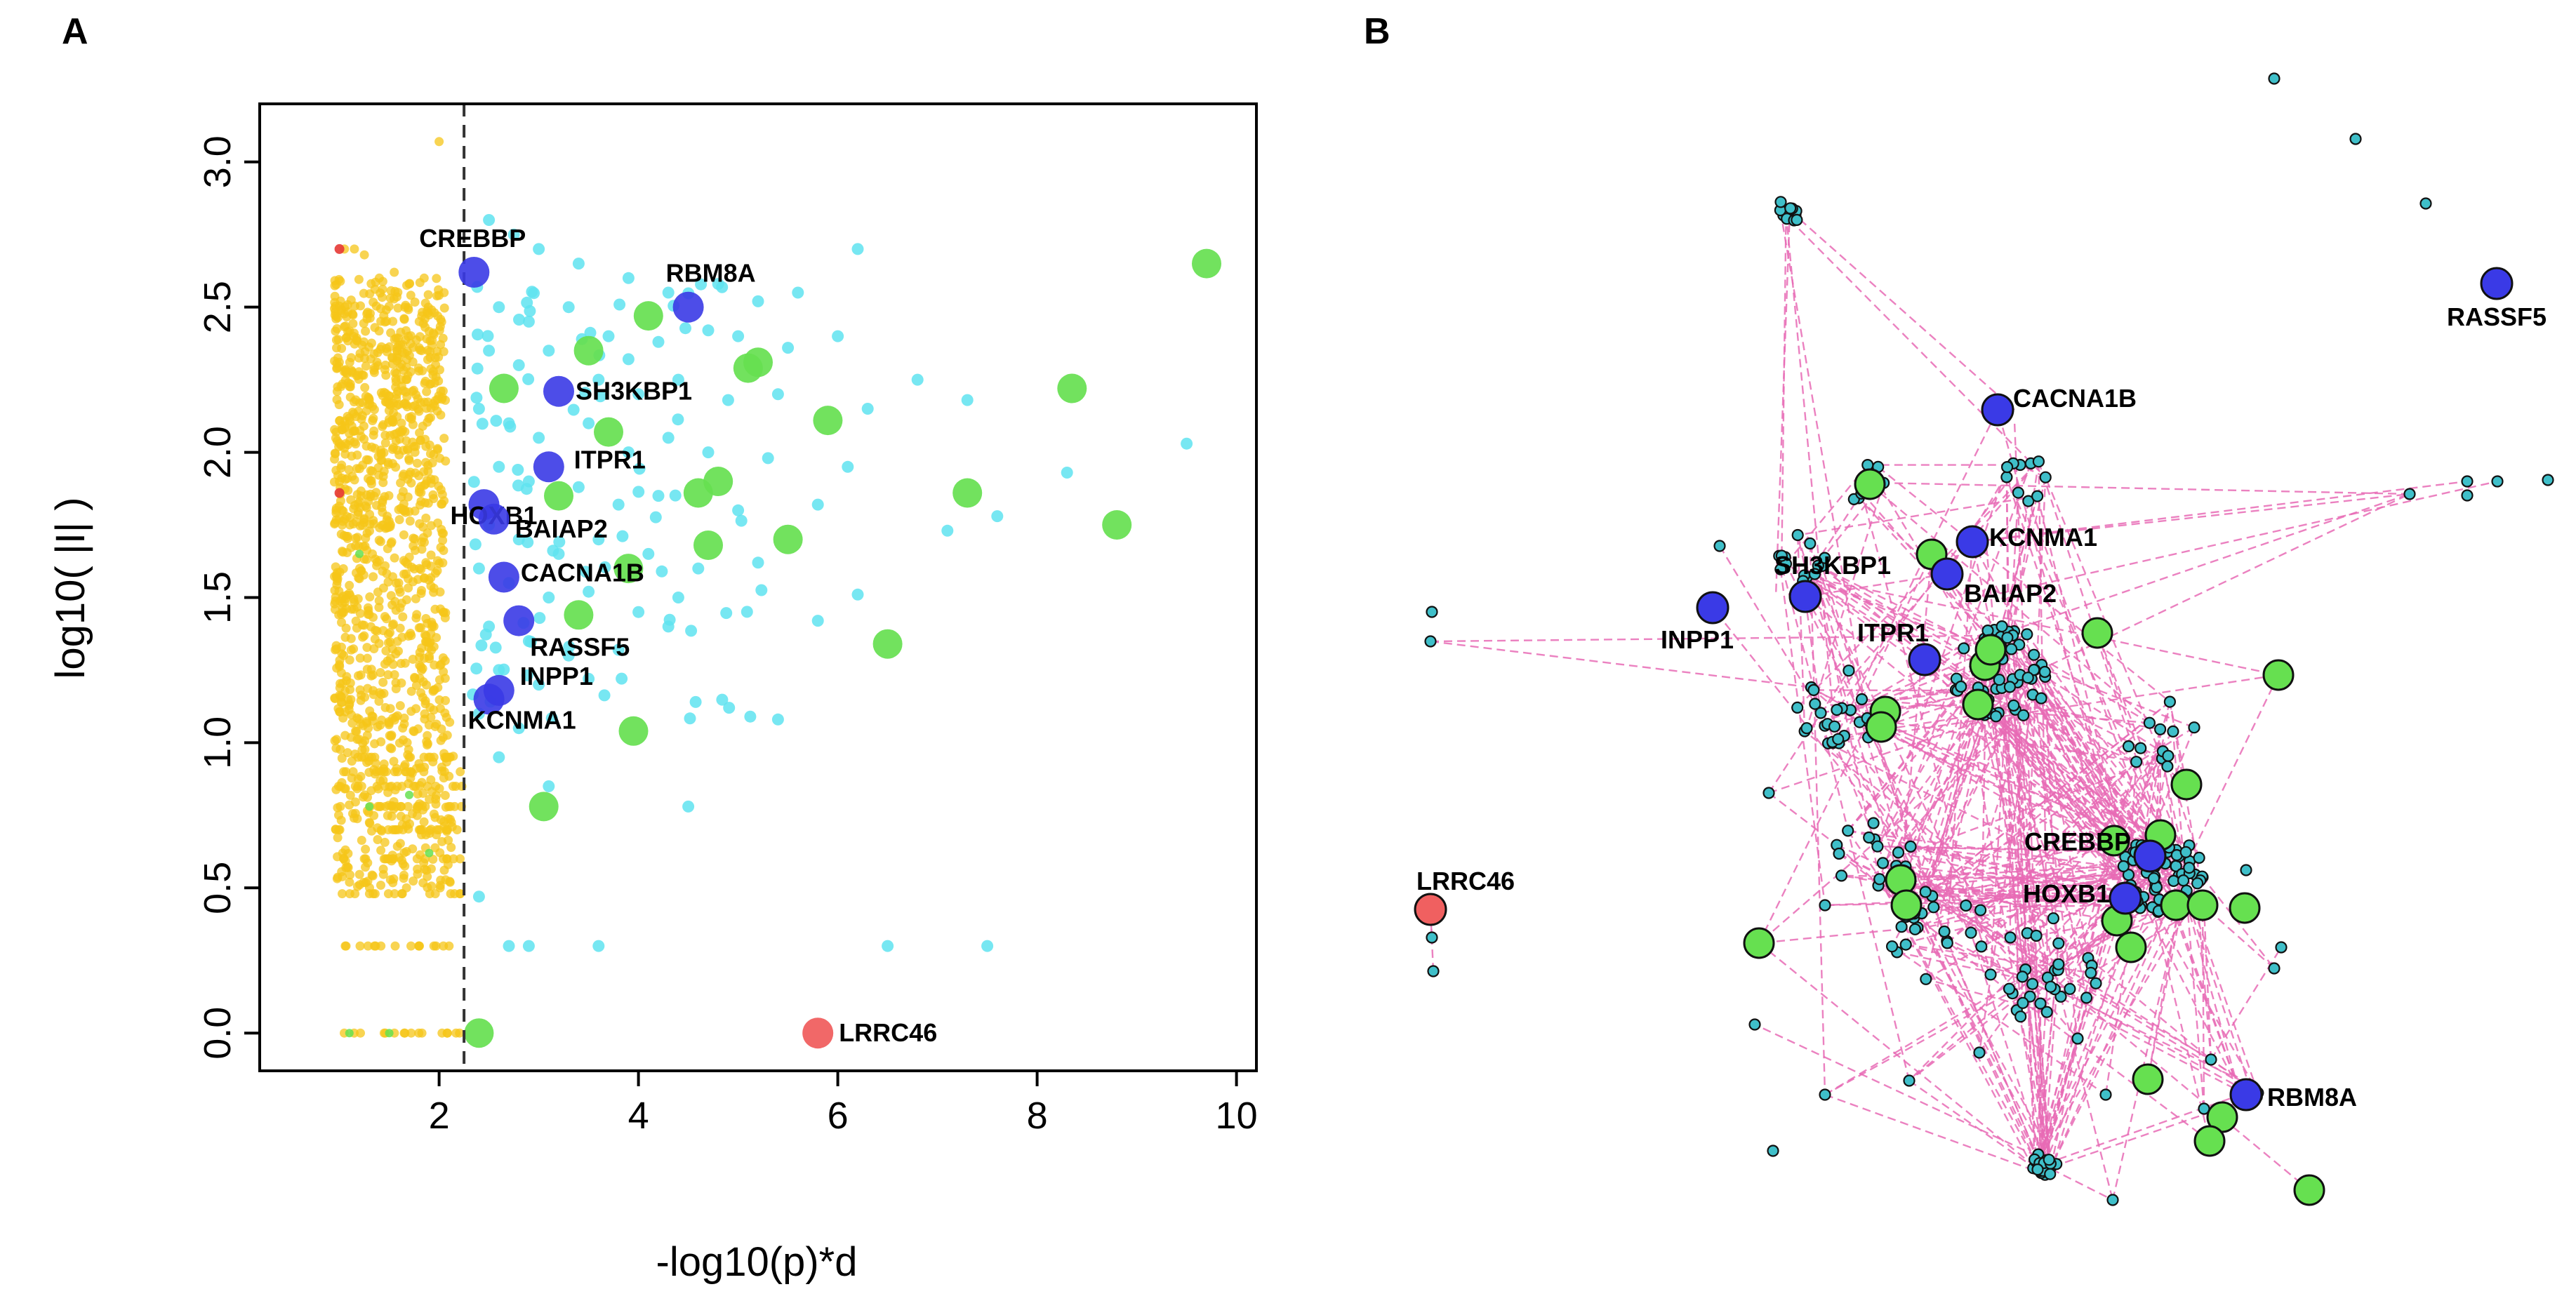 The height and width of the screenshot is (1308, 2576). I want to click on network-label-cacna1b: CACNA1B, so click(2075, 398).